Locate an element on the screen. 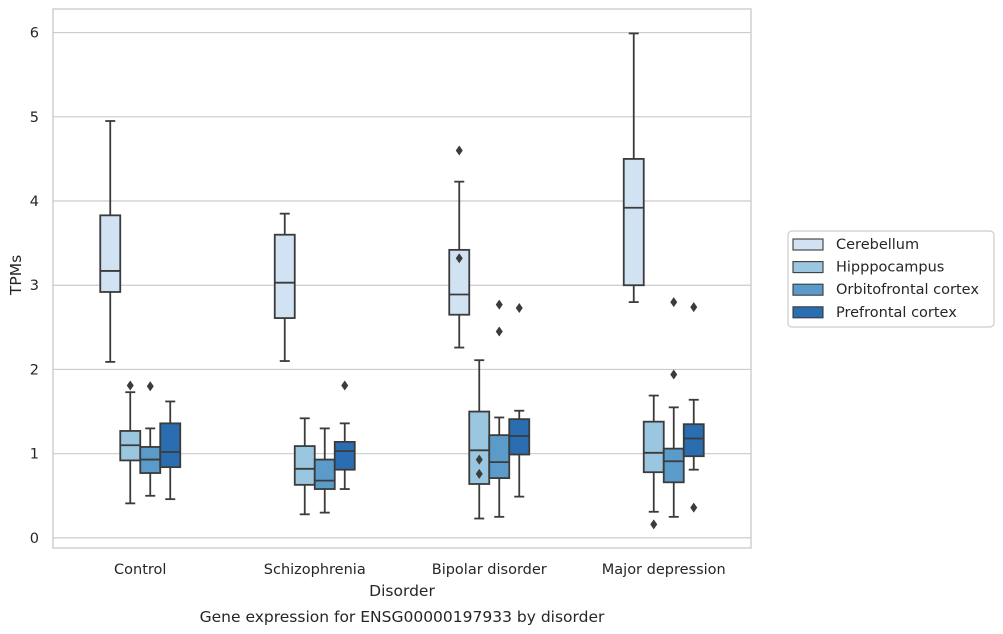  y-tick-label: 6 is located at coordinates (34, 34).